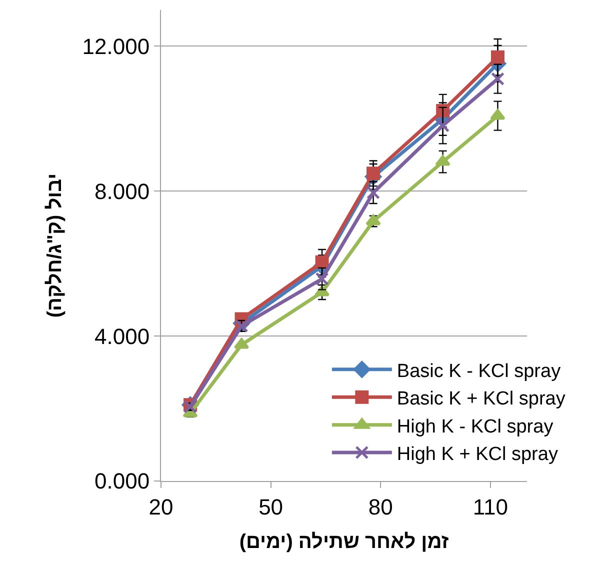  Describe the element at coordinates (475, 427) in the screenshot. I see `legend-label: High K - KCl spray` at that location.